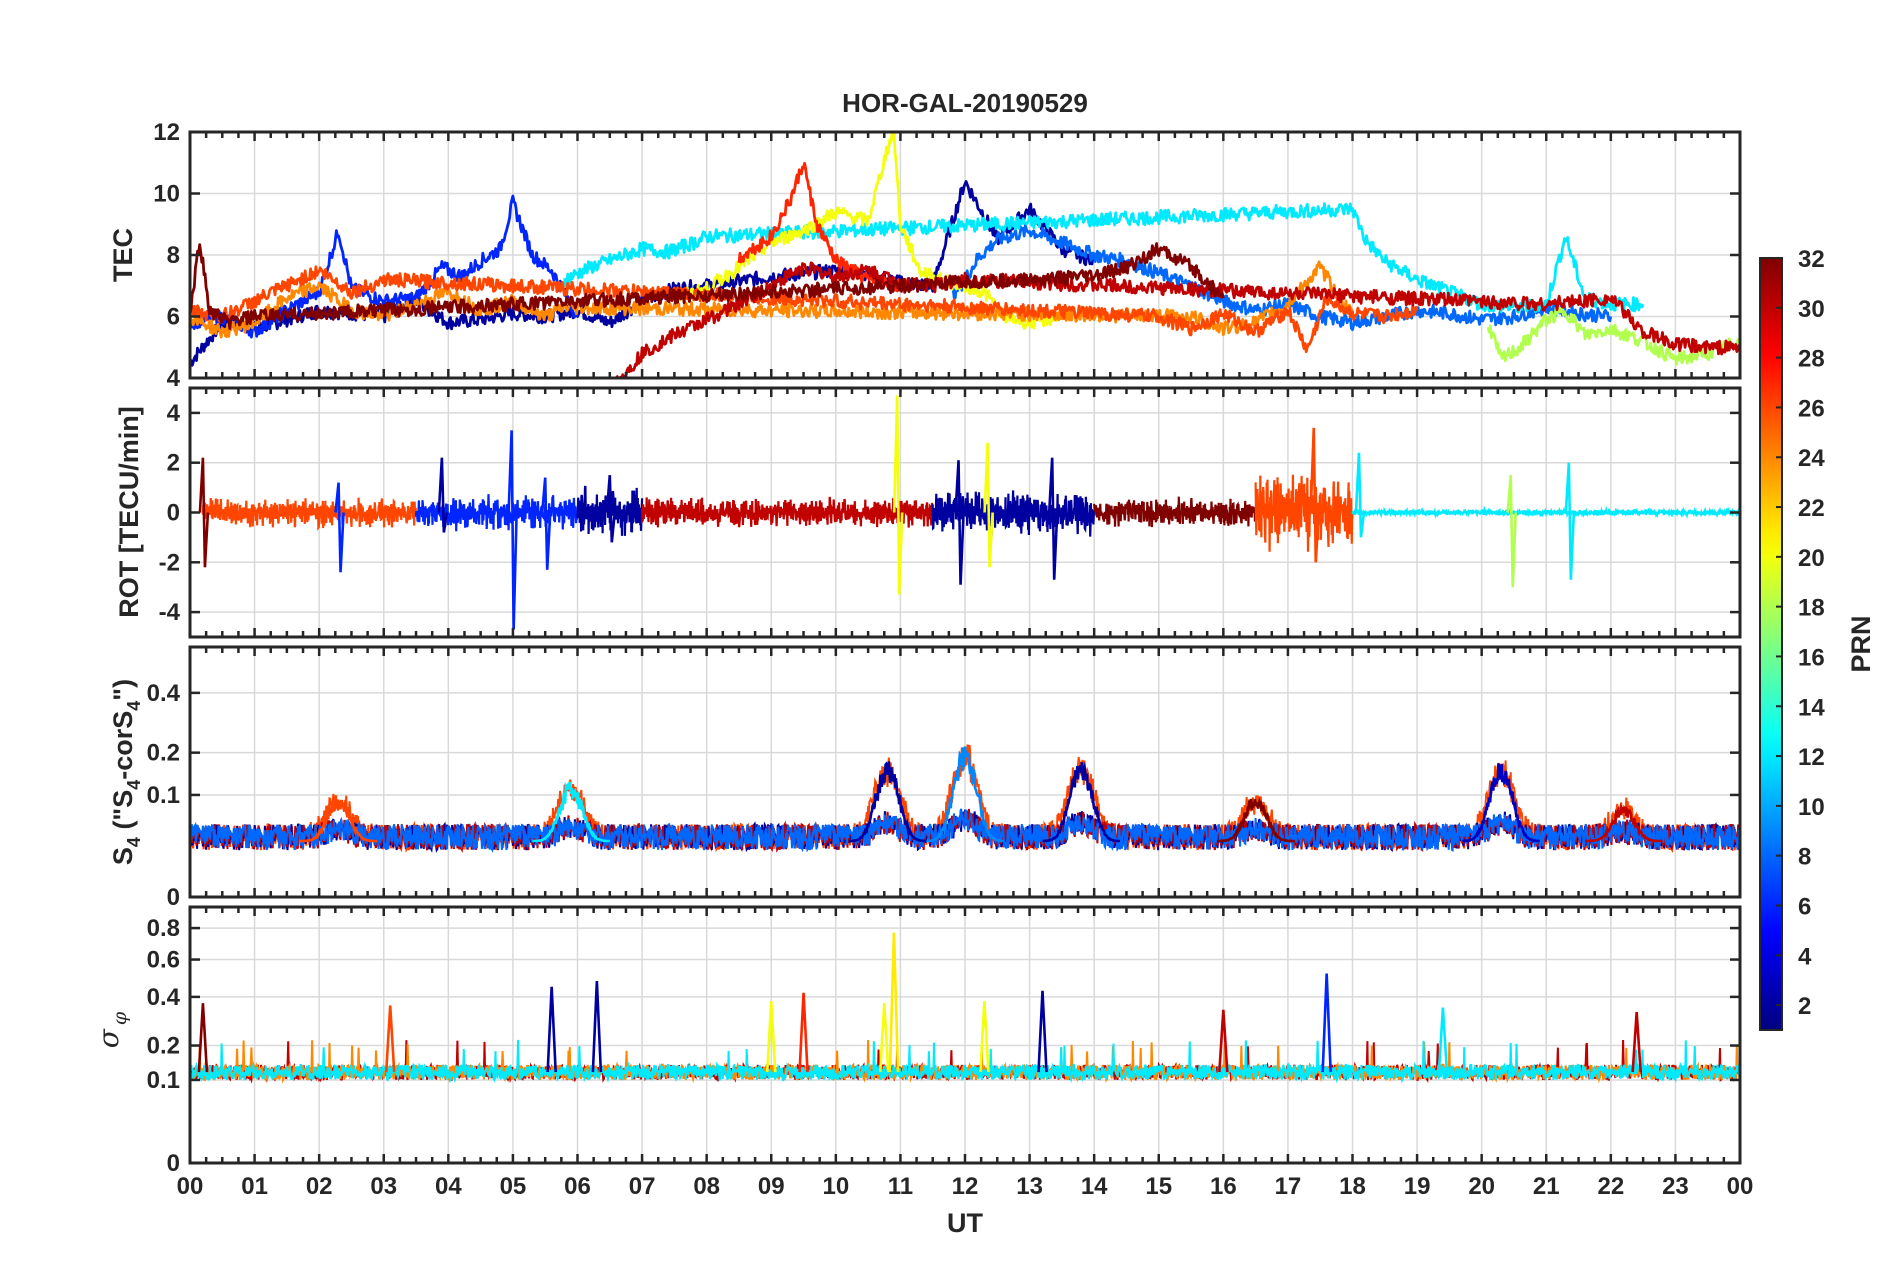 Image resolution: width=1902 pixels, height=1272 pixels. What do you see at coordinates (1811, 757) in the screenshot?
I see `colorbar-tick-label: 12` at bounding box center [1811, 757].